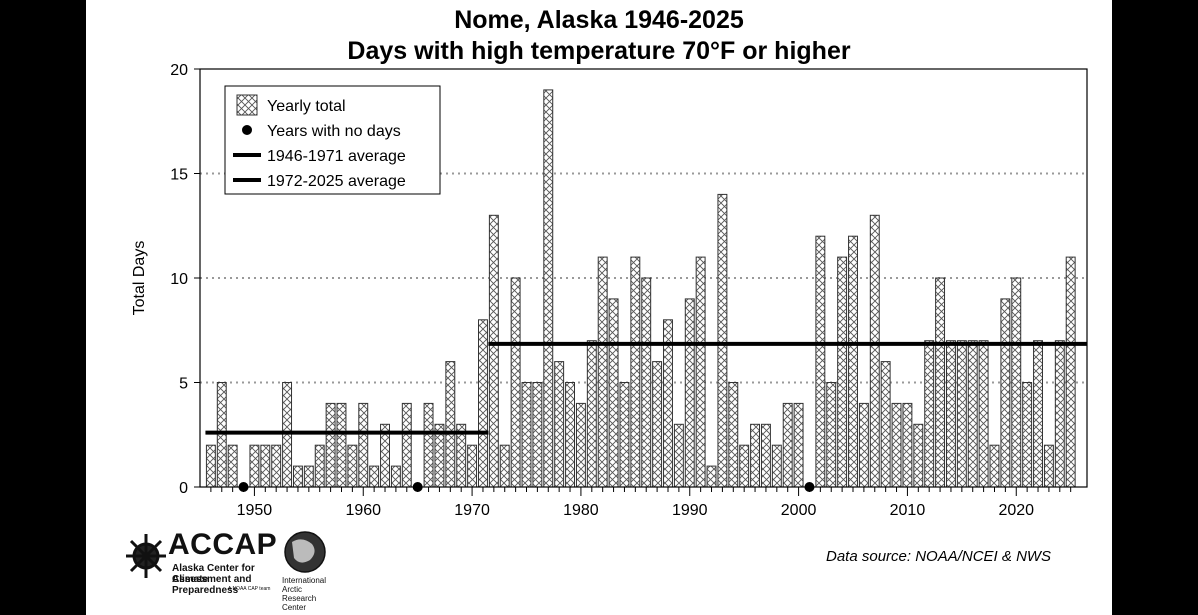 The height and width of the screenshot is (615, 1198). What do you see at coordinates (179, 175) in the screenshot?
I see `y-tick-label: 15` at bounding box center [179, 175].